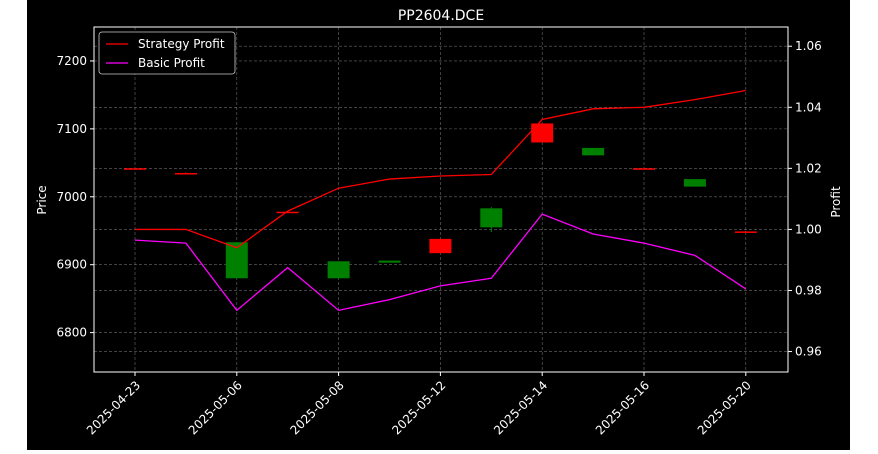 This screenshot has height=454, width=878. I want to click on left-tick-label: 6800, so click(71, 333).